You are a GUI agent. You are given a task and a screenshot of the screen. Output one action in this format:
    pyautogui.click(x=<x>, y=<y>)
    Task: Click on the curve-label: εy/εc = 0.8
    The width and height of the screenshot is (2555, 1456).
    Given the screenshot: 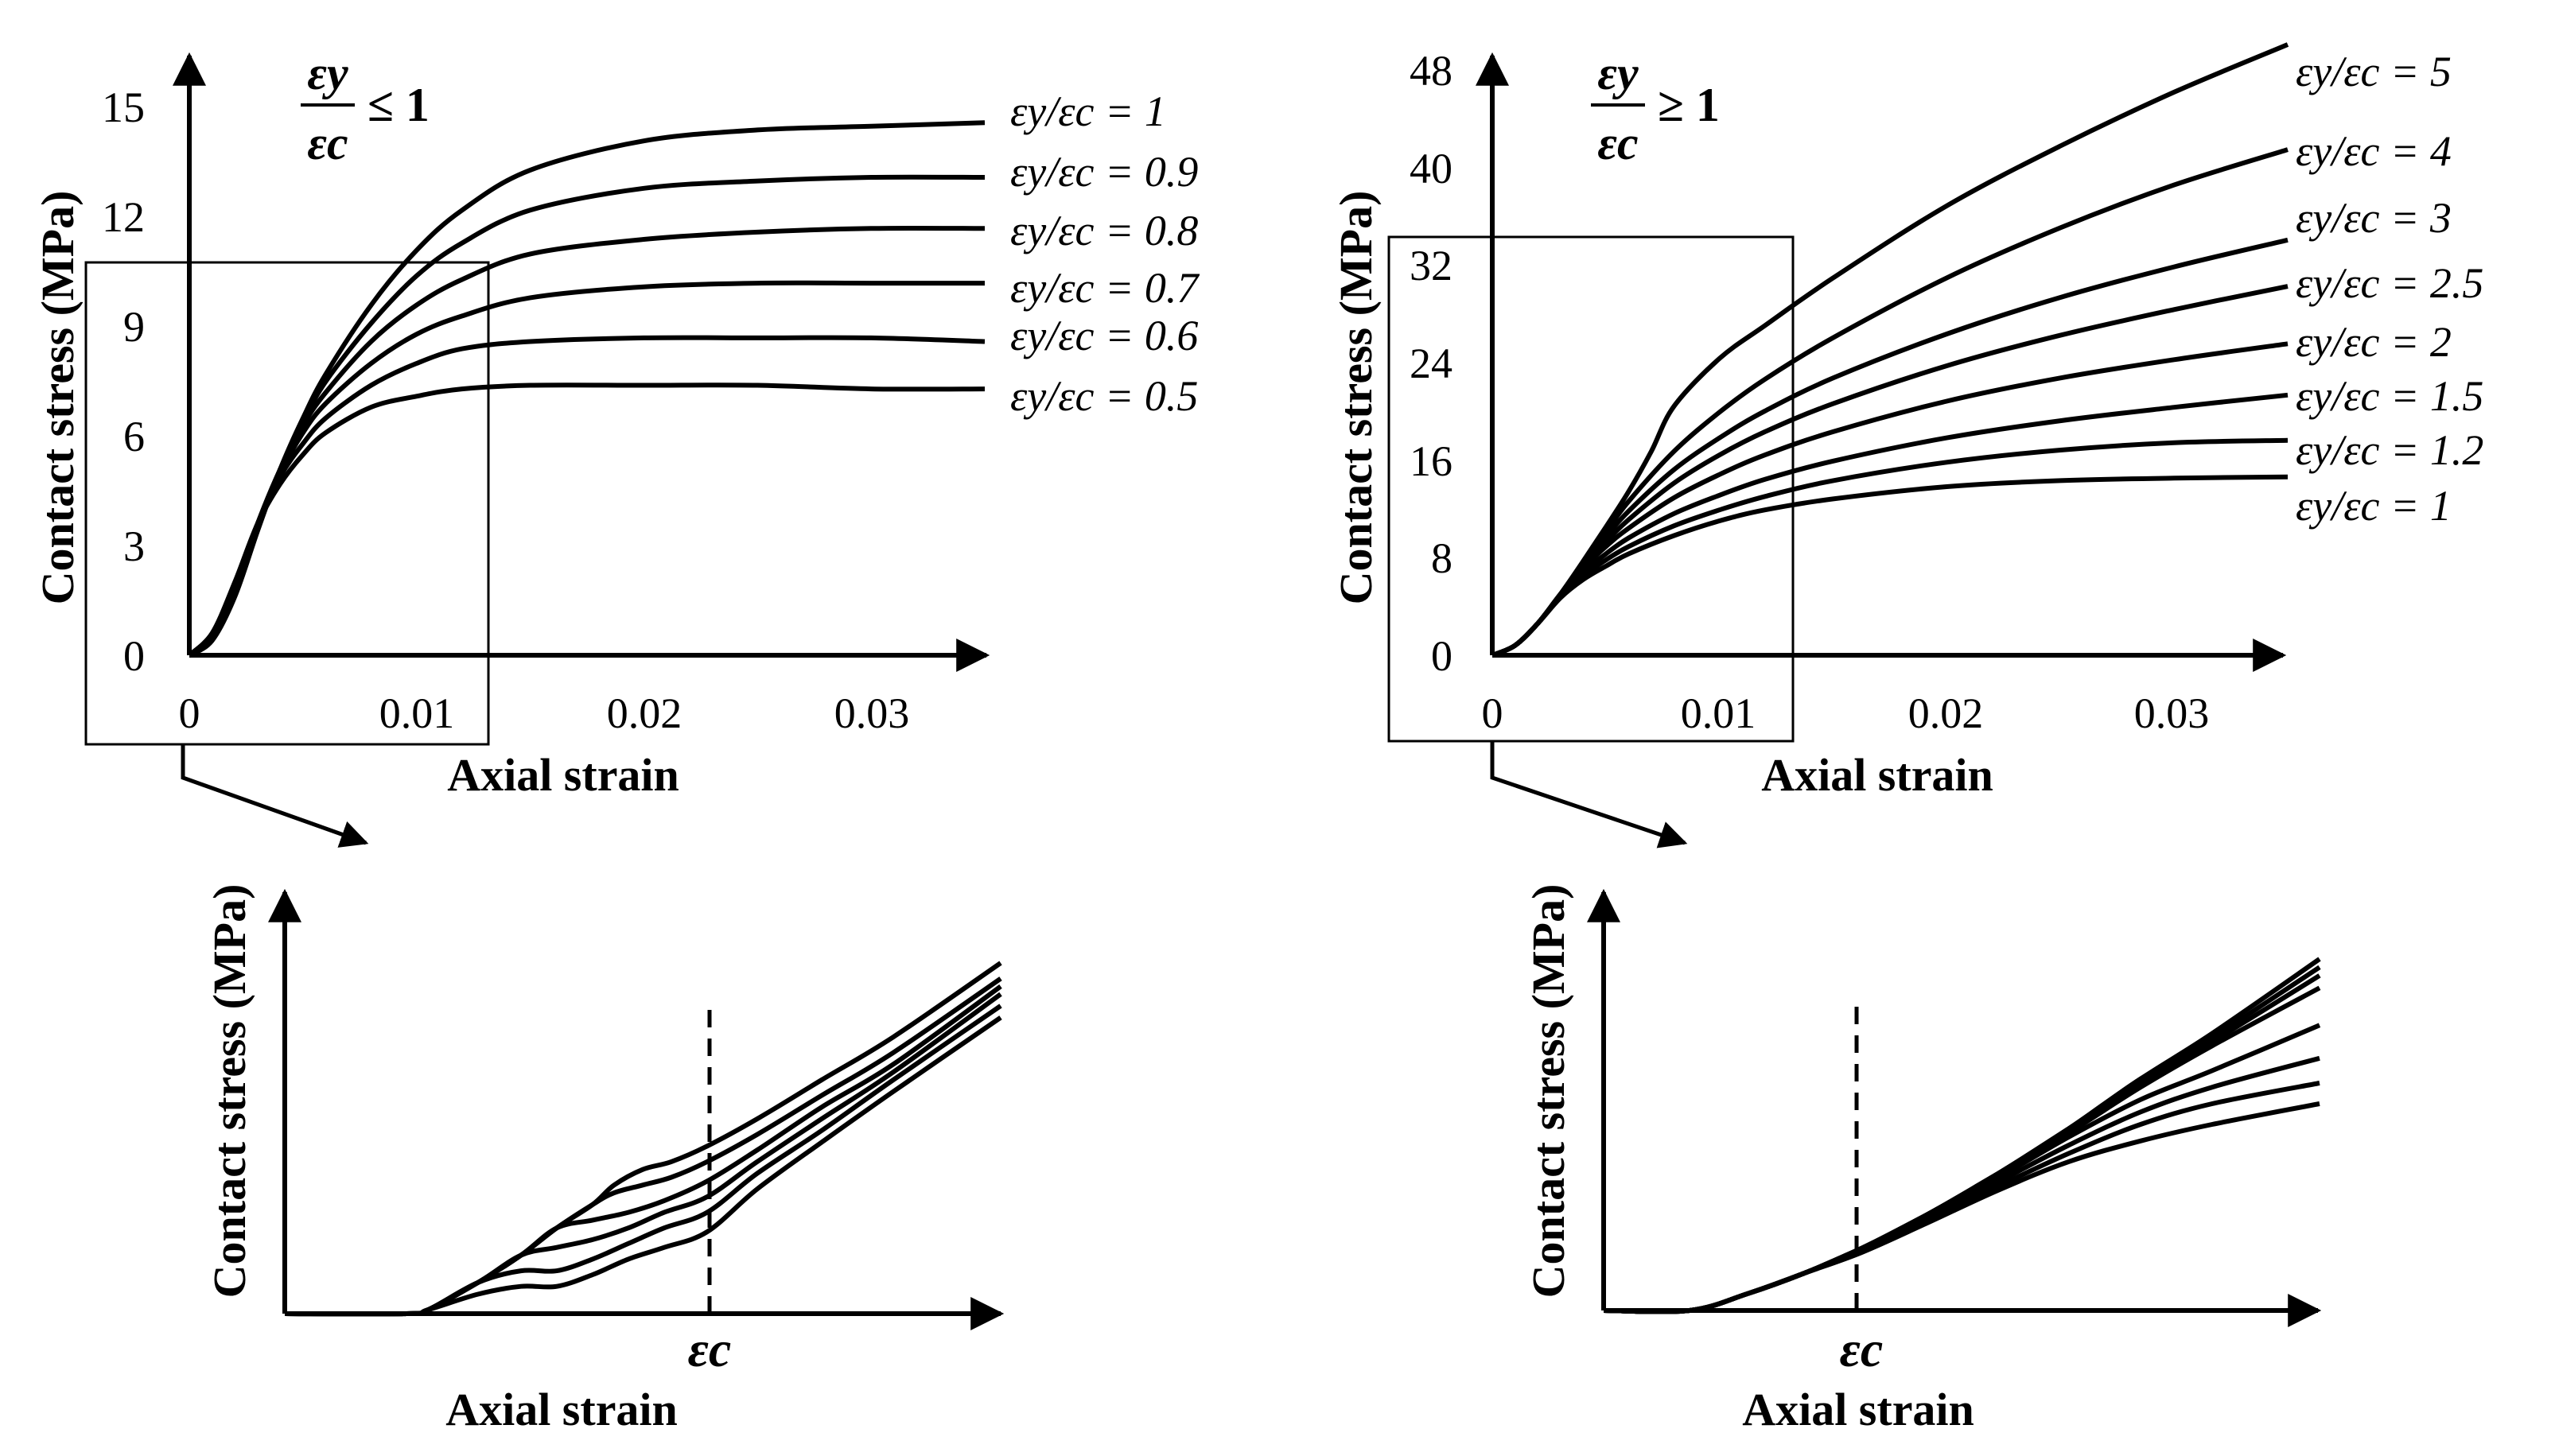 What is the action you would take?
    pyautogui.click(x=1104, y=230)
    